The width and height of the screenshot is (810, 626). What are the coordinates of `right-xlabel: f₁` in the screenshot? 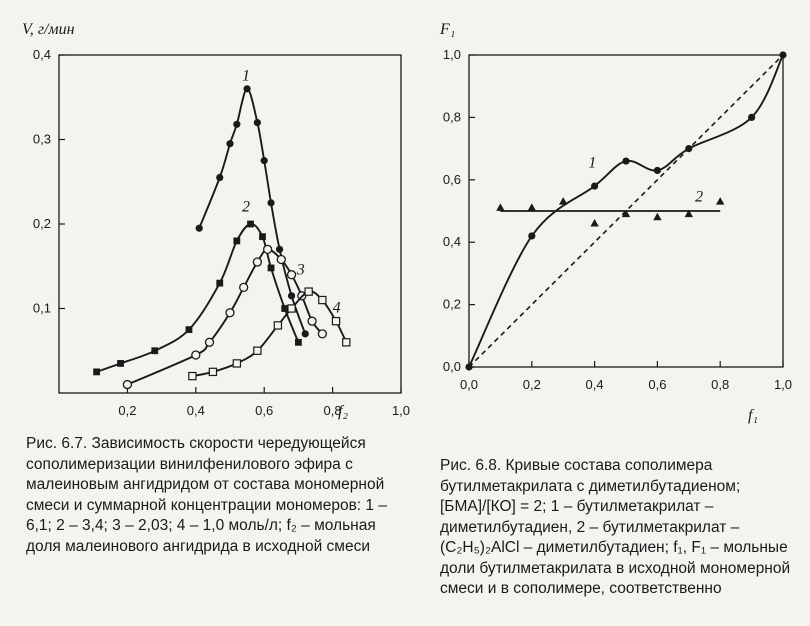 It's located at (753, 415).